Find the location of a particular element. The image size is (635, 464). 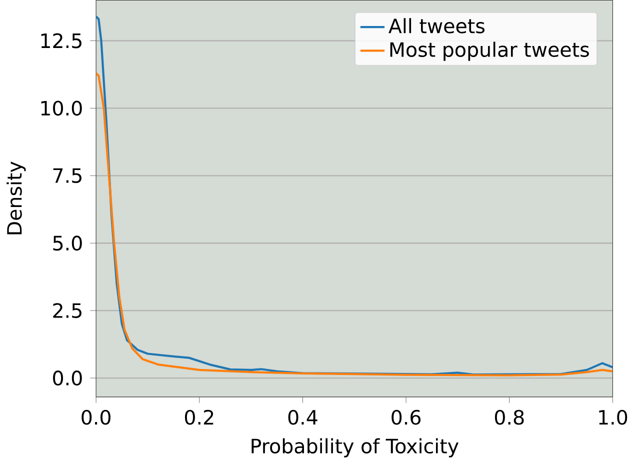

y-tick-label: 10.0 is located at coordinates (61, 108).